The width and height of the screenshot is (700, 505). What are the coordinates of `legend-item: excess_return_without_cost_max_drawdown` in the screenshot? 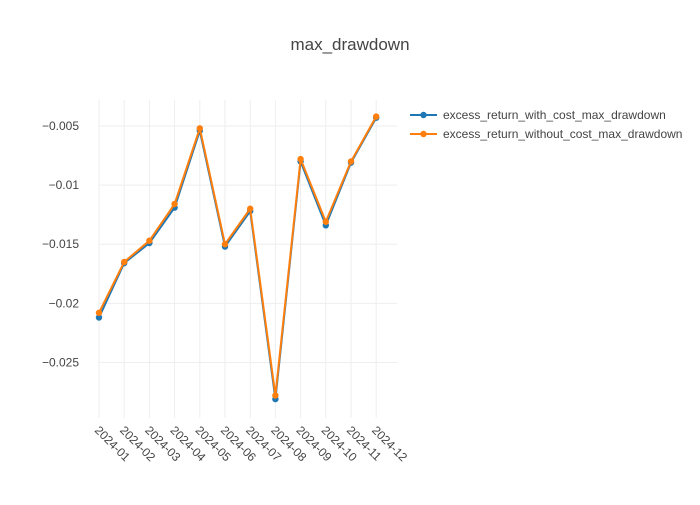 It's located at (546, 134).